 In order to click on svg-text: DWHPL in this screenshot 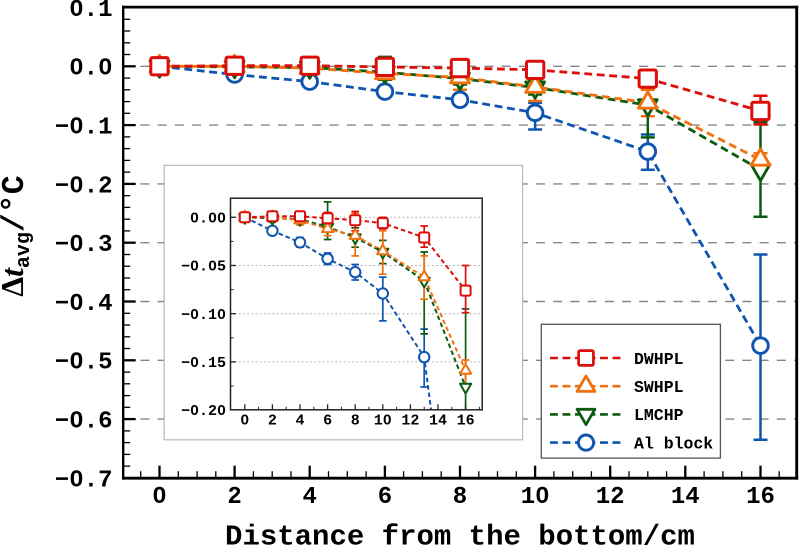, I will do `click(659, 359)`.